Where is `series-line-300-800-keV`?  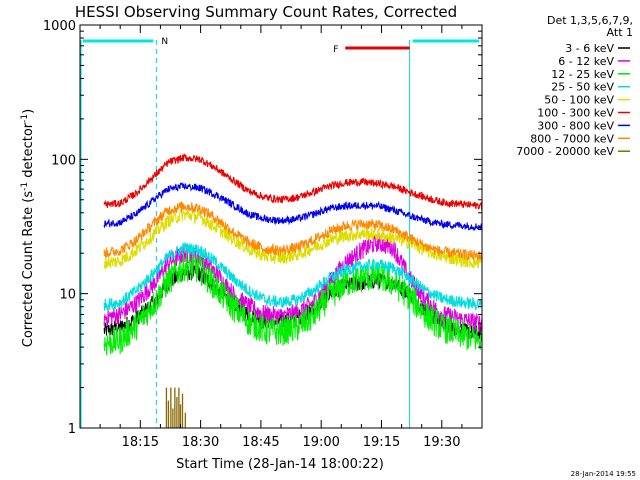
series-line-300-800-keV is located at coordinates (293, 206).